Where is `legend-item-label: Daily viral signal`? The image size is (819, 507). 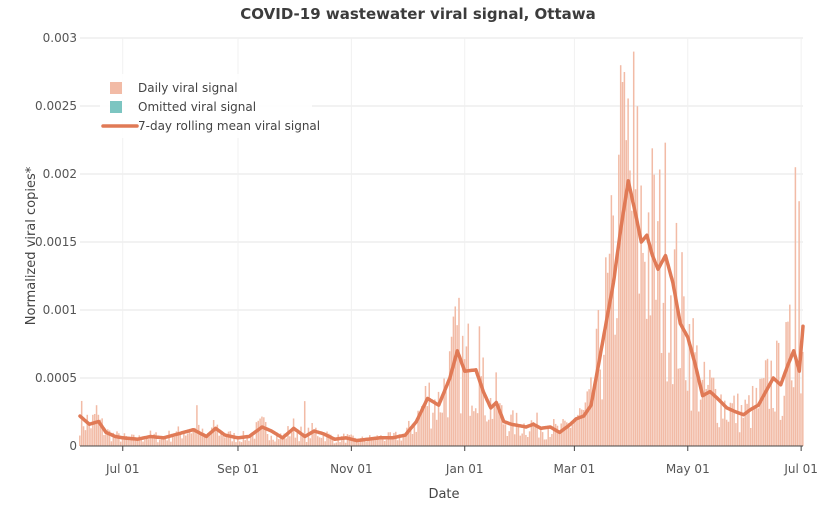
legend-item-label: Daily viral signal is located at coordinates (188, 88).